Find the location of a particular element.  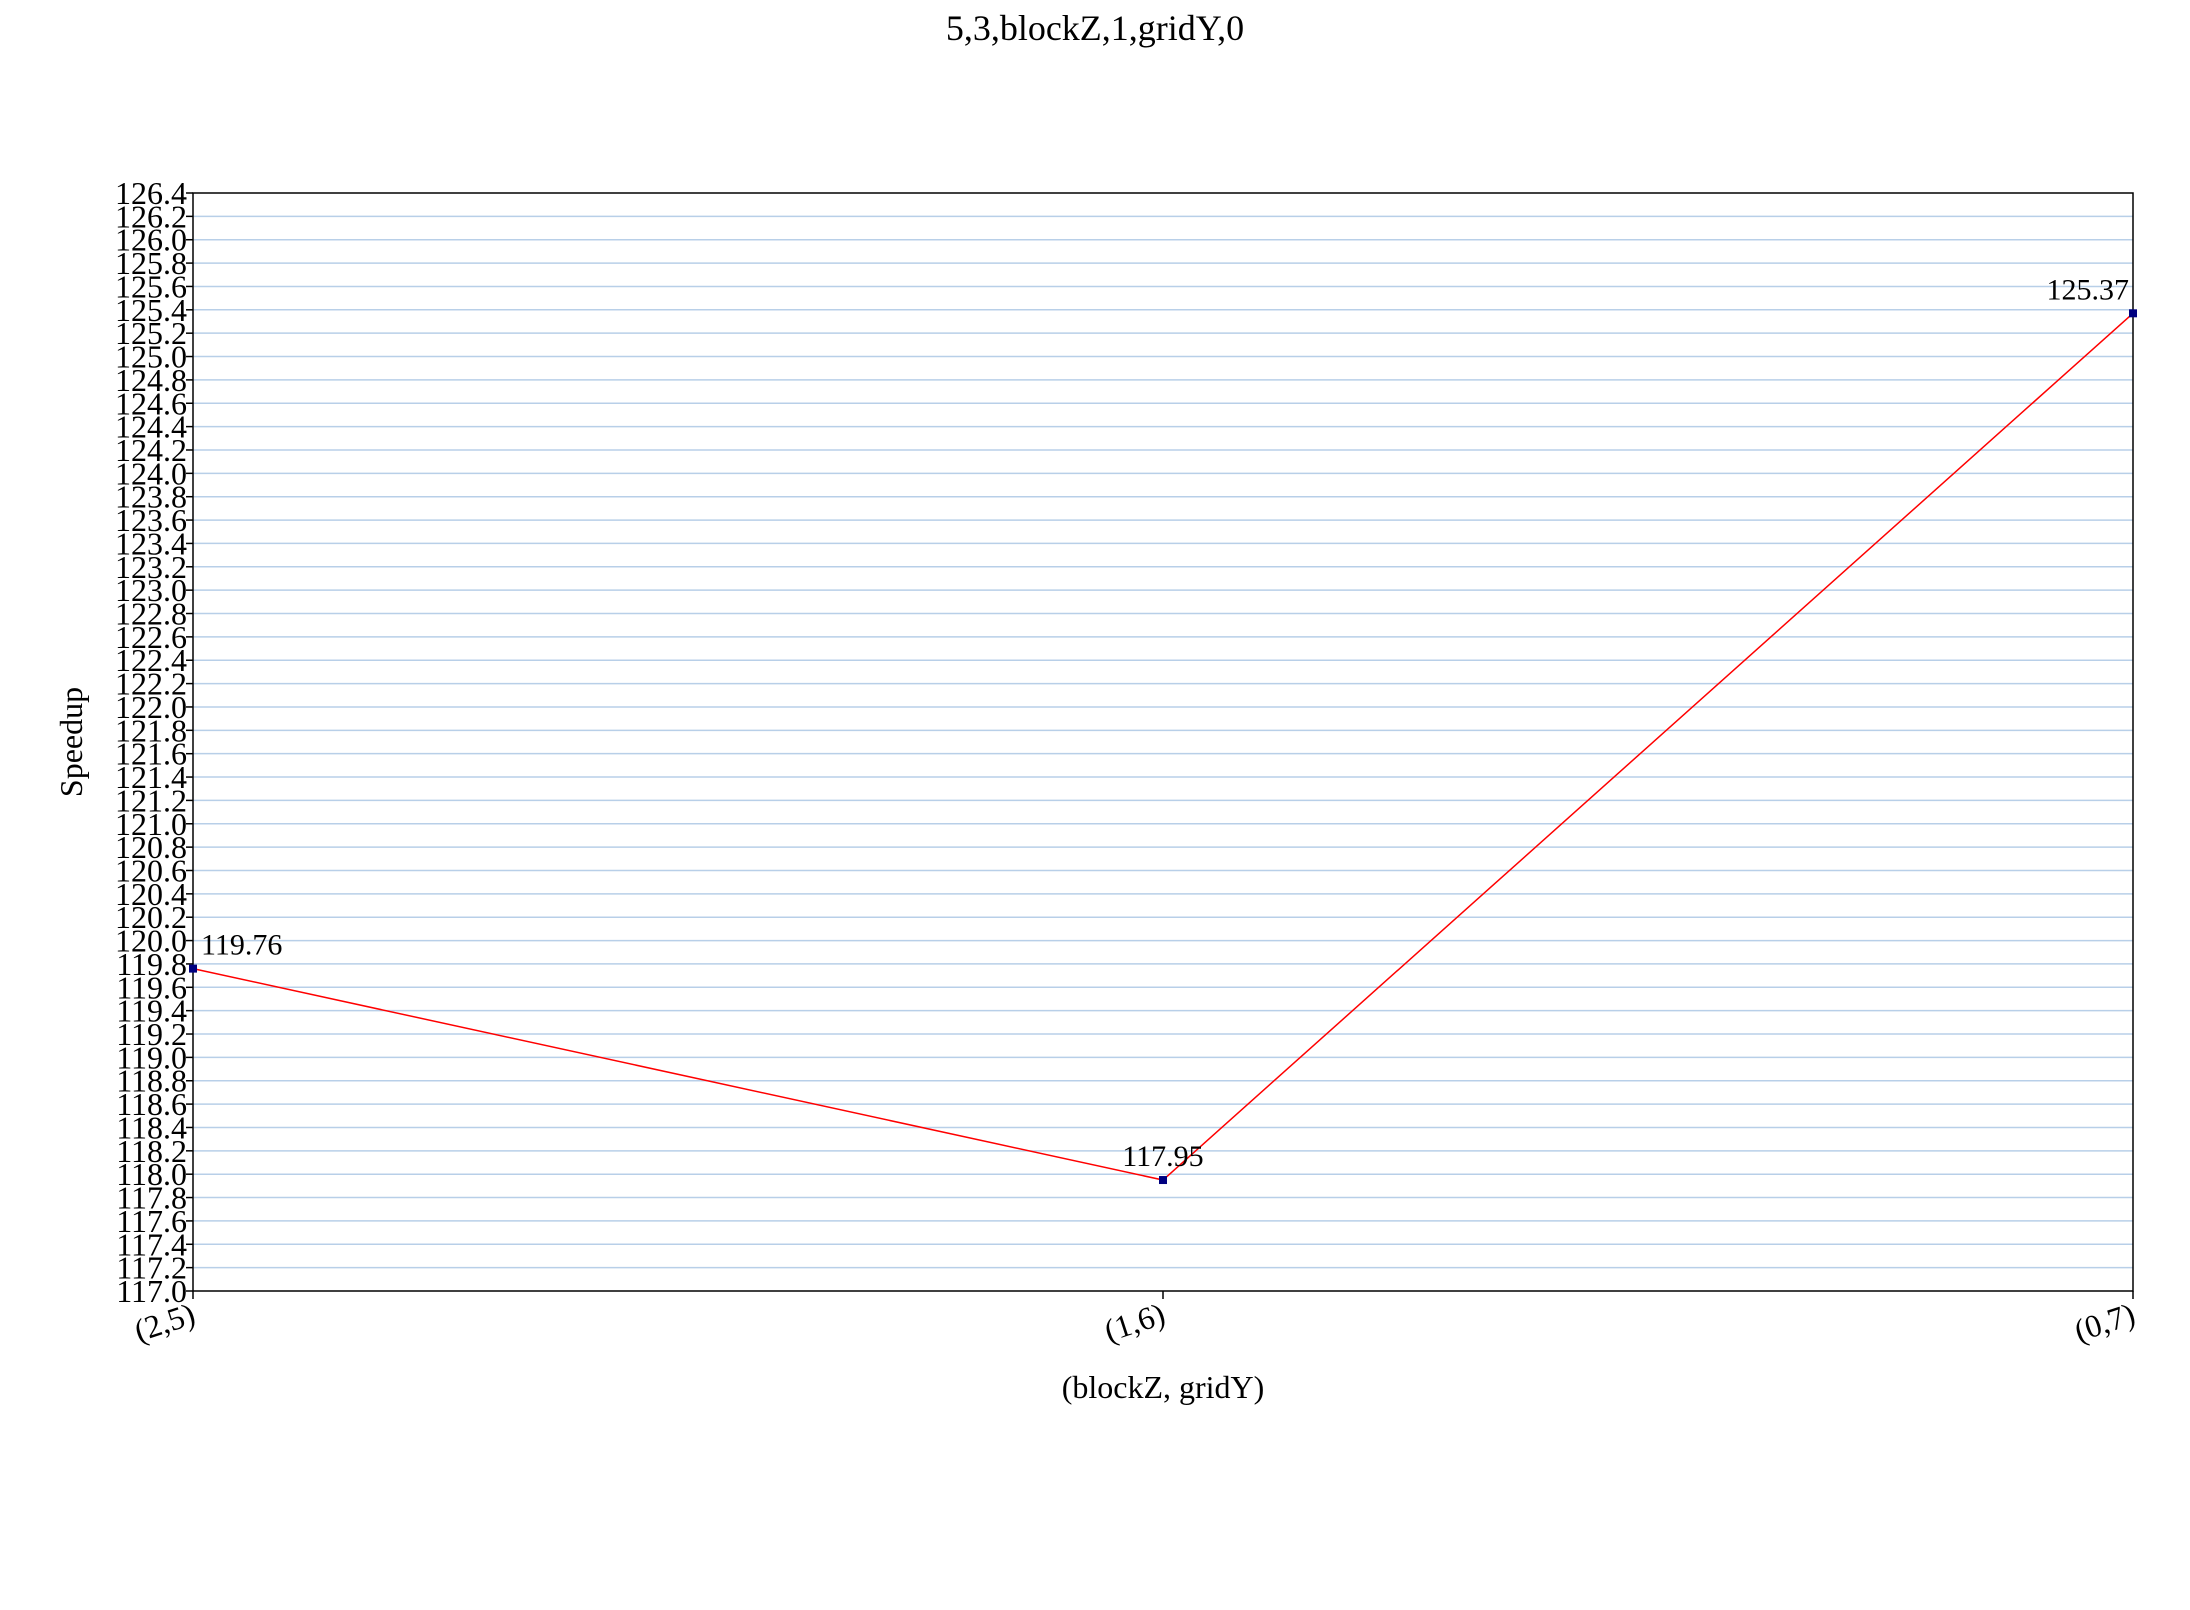

x-tick-label: (1,6) is located at coordinates (1134, 1321).